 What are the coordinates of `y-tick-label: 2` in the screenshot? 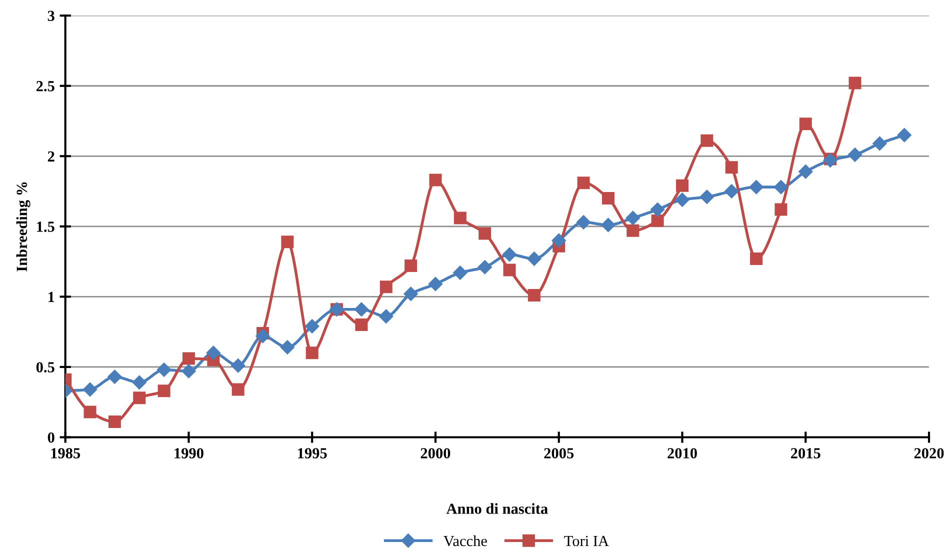 It's located at (51, 156).